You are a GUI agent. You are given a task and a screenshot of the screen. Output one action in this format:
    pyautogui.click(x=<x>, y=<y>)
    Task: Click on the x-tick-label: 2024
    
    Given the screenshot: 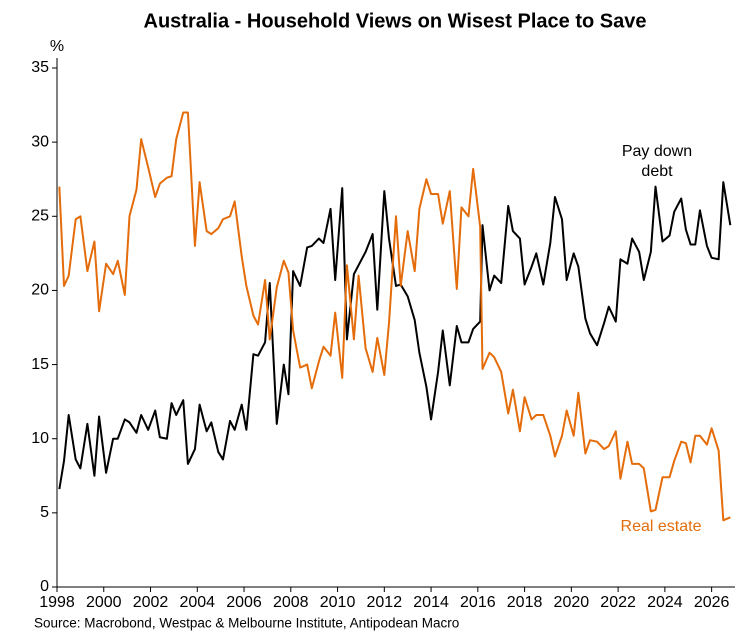 What is the action you would take?
    pyautogui.click(x=665, y=602)
    